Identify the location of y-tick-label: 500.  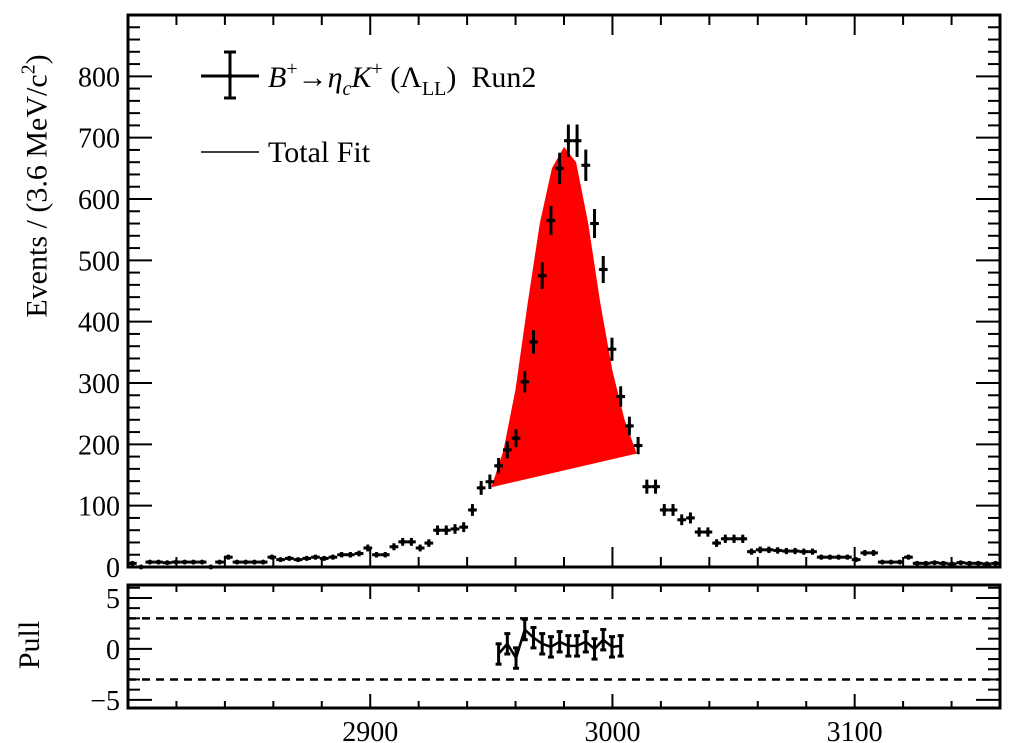
(99, 261).